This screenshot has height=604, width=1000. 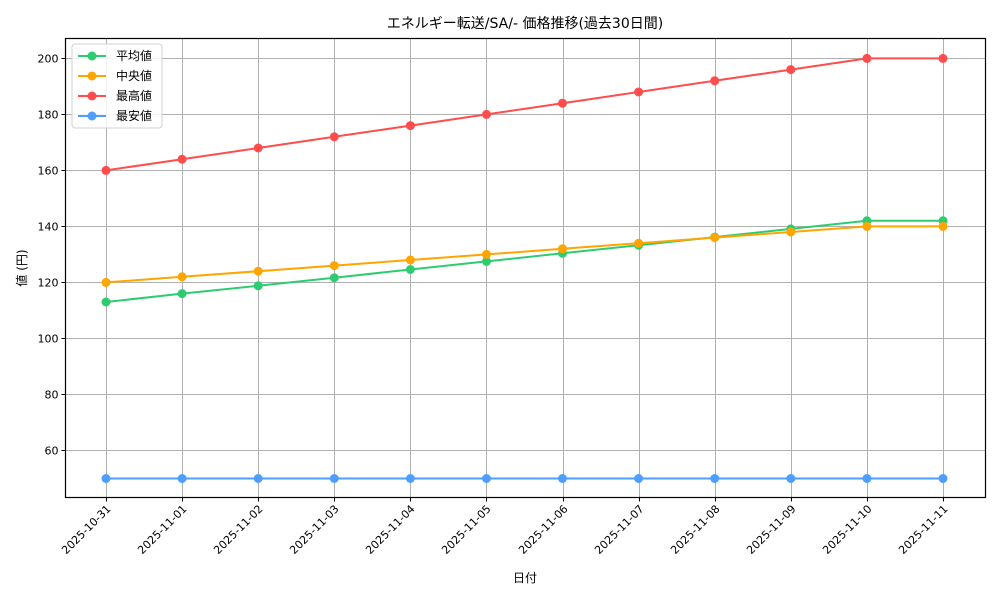 What do you see at coordinates (52, 451) in the screenshot?
I see `y-tick-label: 60` at bounding box center [52, 451].